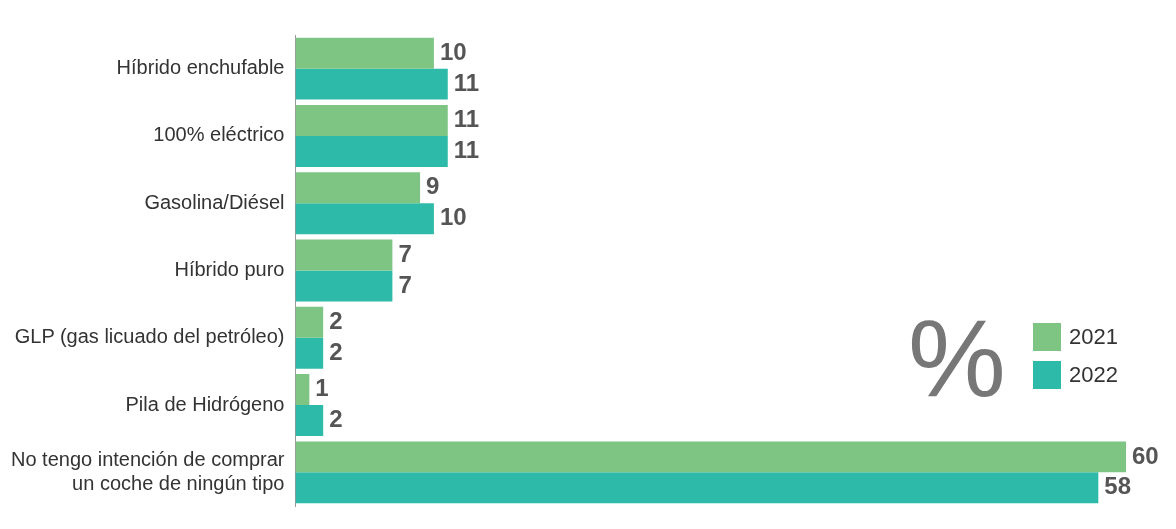 The width and height of the screenshot is (1176, 529). Describe the element at coordinates (1093, 375) in the screenshot. I see `legend-label: 2022` at that location.